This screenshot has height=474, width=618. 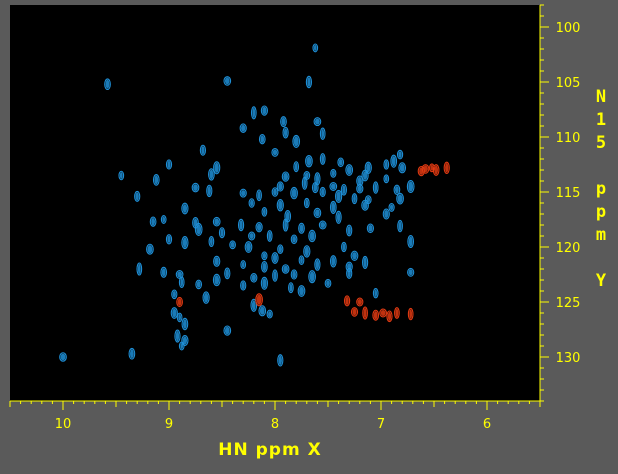 I want to click on x-axis: 10 9 8 7 6, so click(x=275, y=416).